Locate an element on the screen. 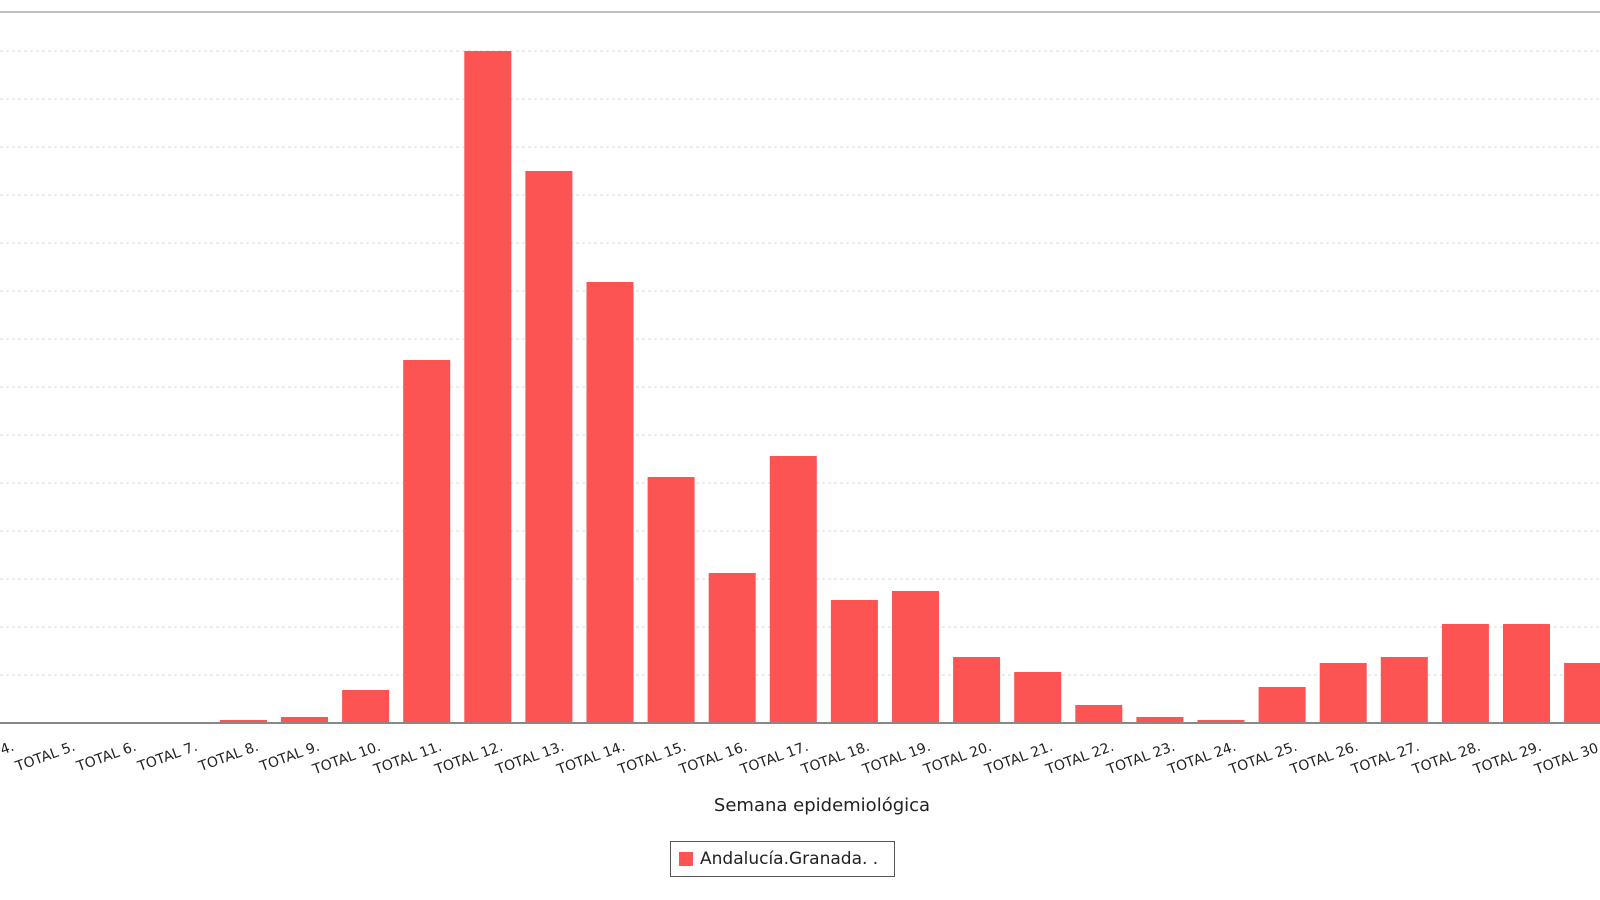 The height and width of the screenshot is (900, 1600). x-tick-label: TOTAL 28. is located at coordinates (1446, 759).